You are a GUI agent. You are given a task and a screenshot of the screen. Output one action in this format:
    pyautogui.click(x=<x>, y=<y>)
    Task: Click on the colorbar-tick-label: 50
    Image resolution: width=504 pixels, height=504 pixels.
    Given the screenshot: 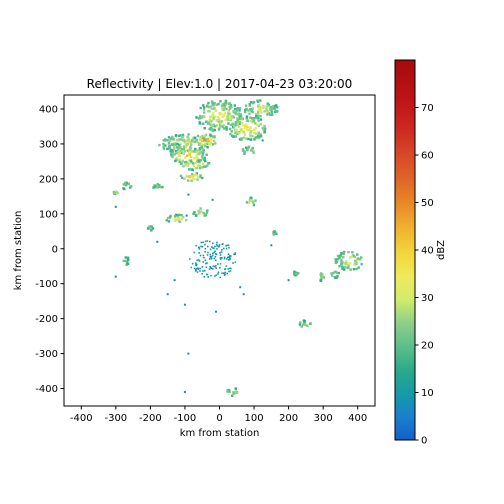 What is the action you would take?
    pyautogui.click(x=427, y=203)
    